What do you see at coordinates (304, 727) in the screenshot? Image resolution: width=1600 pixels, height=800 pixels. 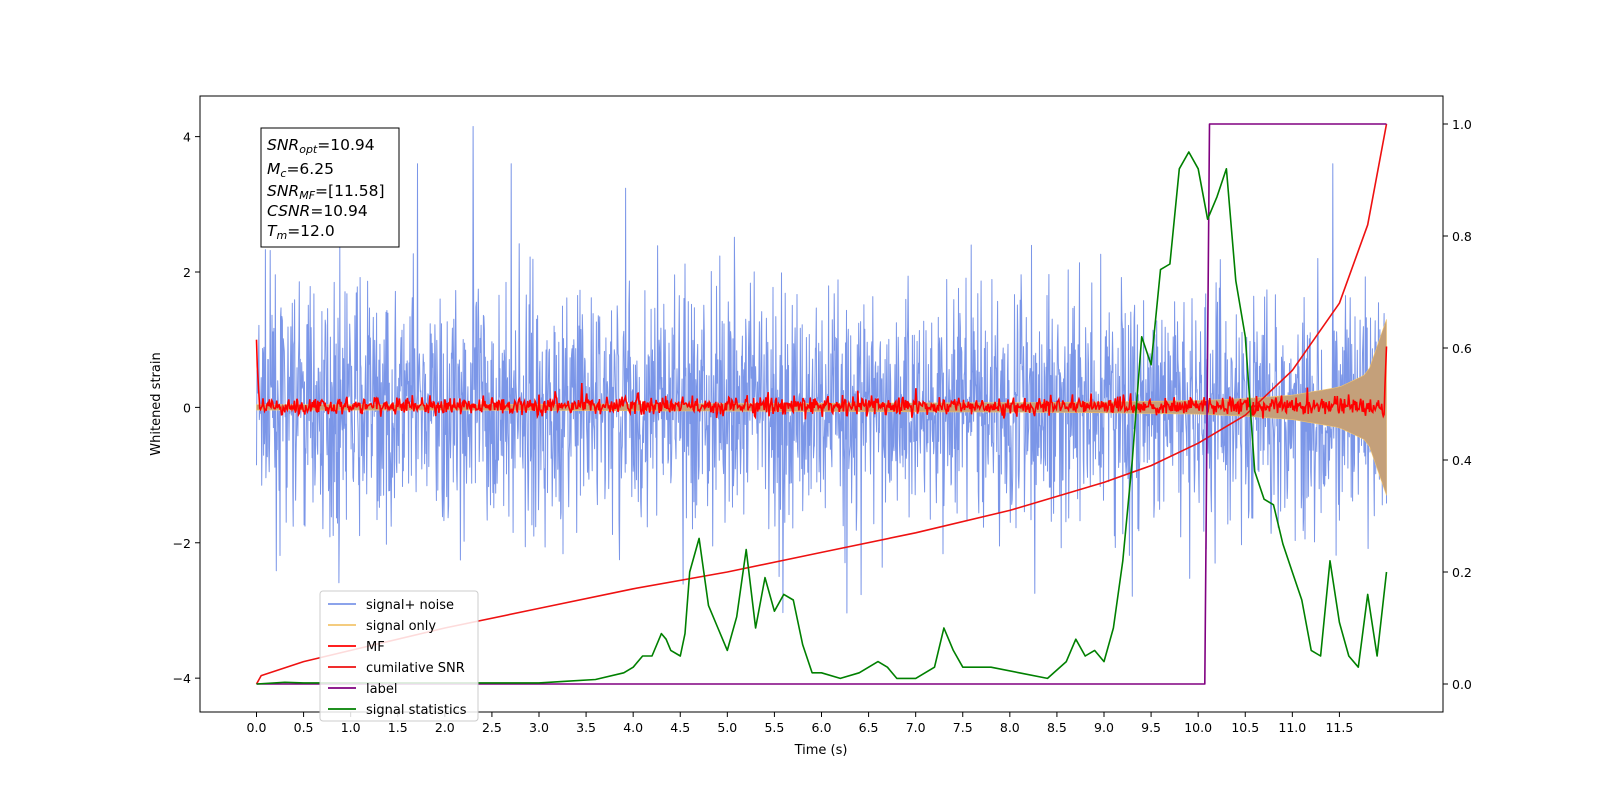 I see `x-tick-label: 0.5` at bounding box center [304, 727].